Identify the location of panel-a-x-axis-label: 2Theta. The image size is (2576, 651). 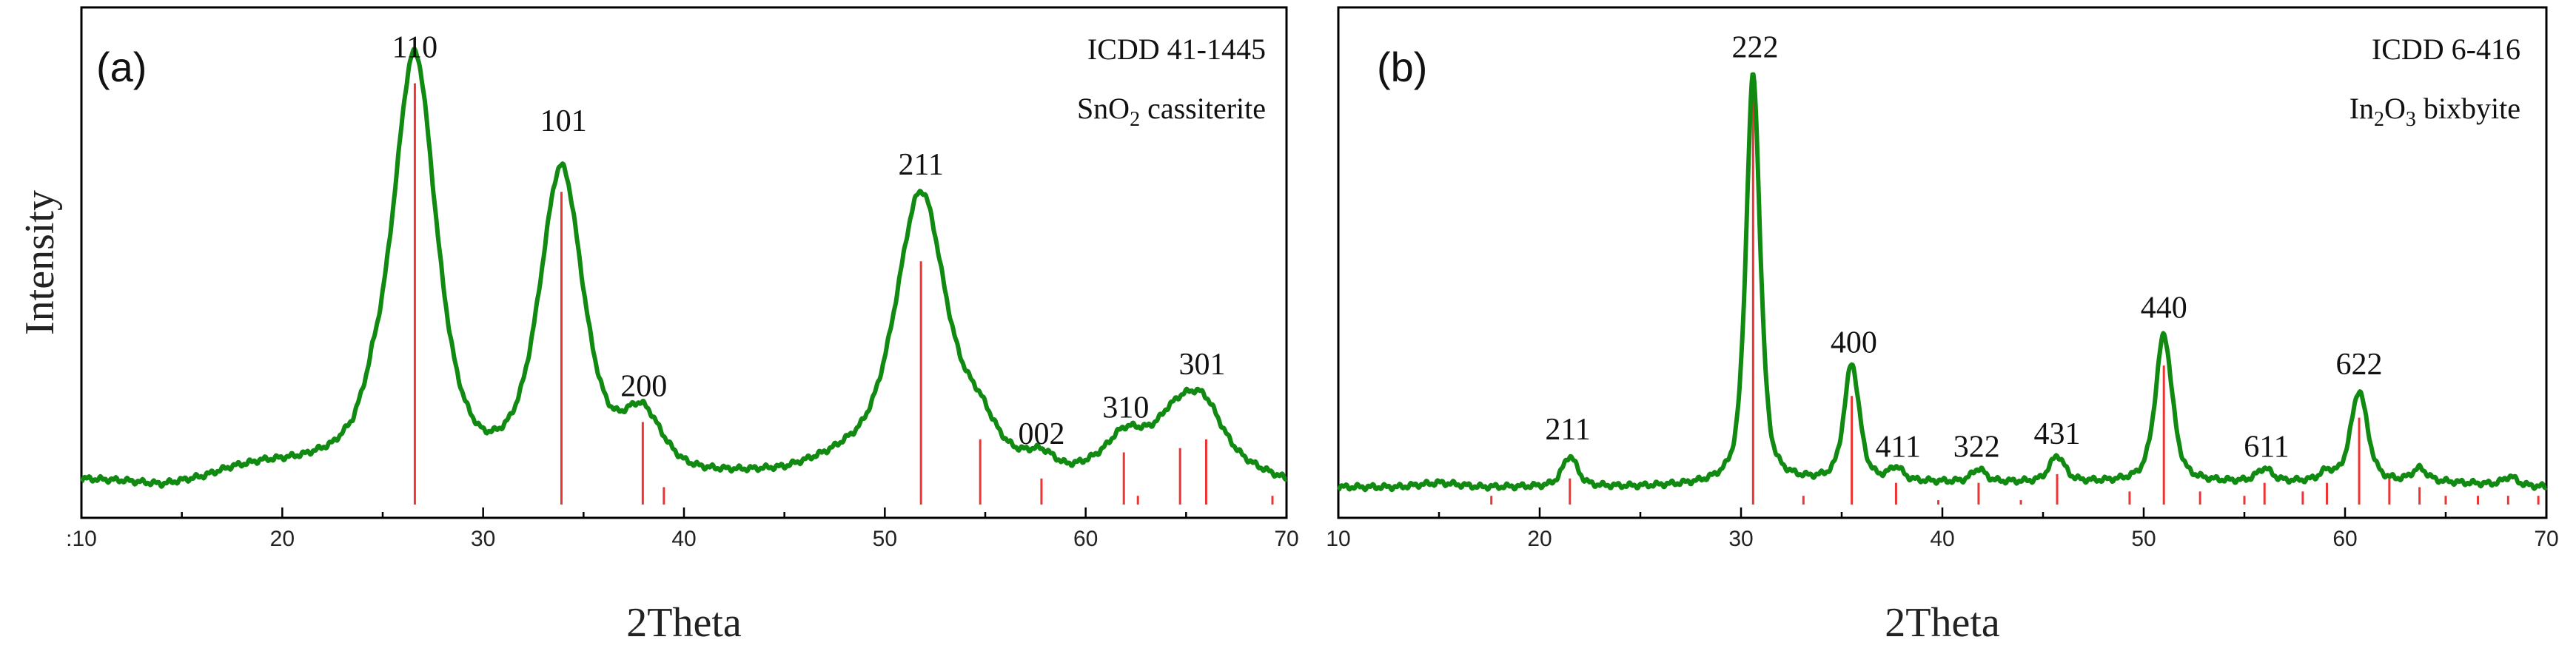
(684, 623).